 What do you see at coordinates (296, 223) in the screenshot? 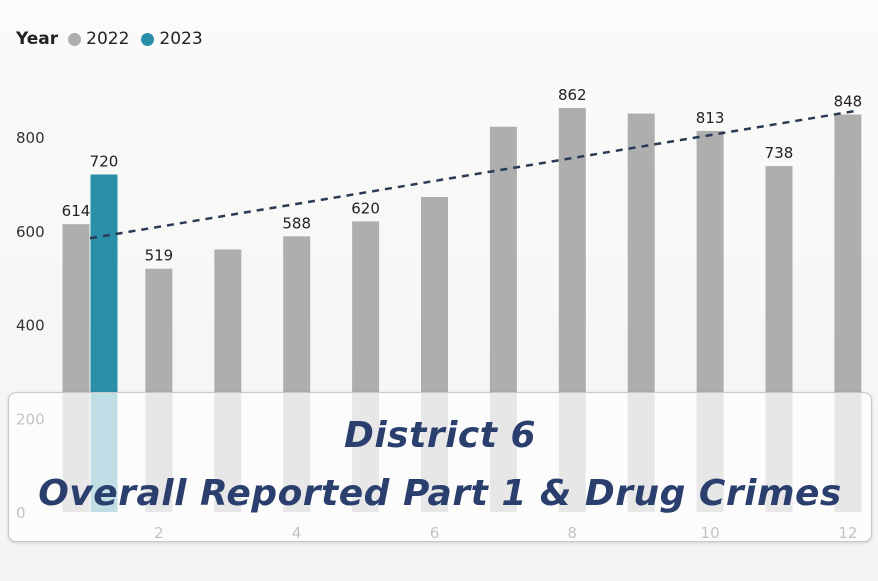
I see `data-label: 588` at bounding box center [296, 223].